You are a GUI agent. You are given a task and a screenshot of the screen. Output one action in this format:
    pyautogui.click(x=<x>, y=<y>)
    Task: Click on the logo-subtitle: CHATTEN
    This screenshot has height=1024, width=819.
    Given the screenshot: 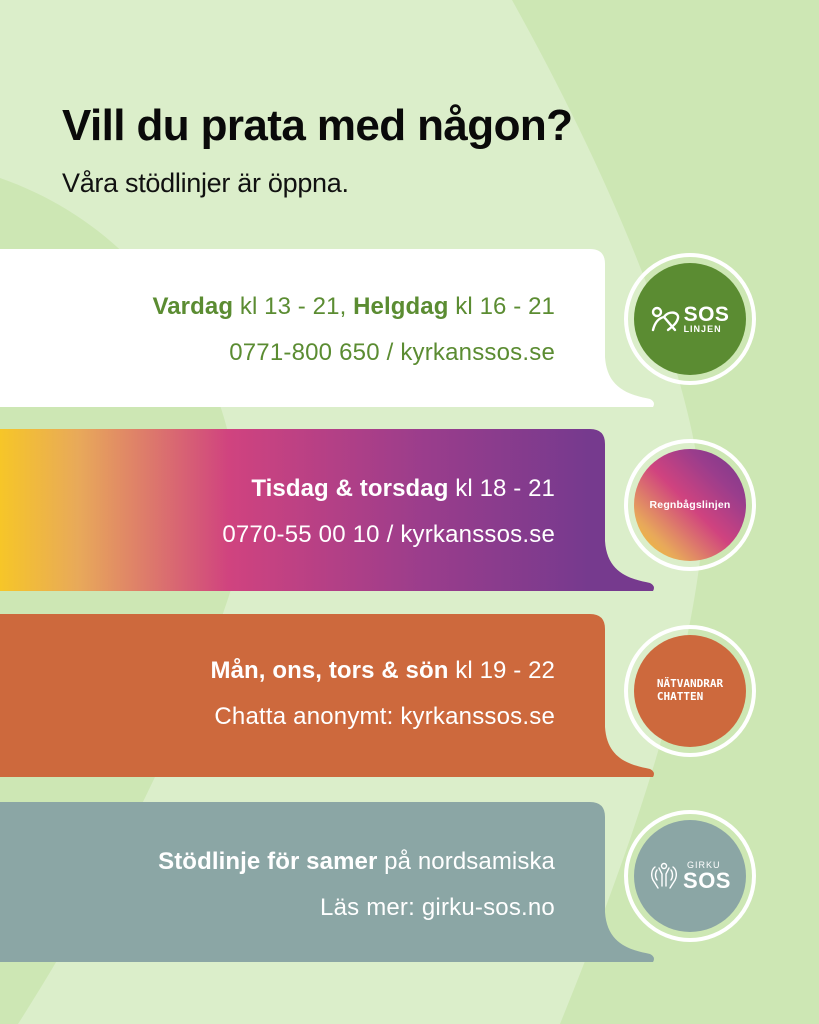 What is the action you would take?
    pyautogui.click(x=680, y=696)
    